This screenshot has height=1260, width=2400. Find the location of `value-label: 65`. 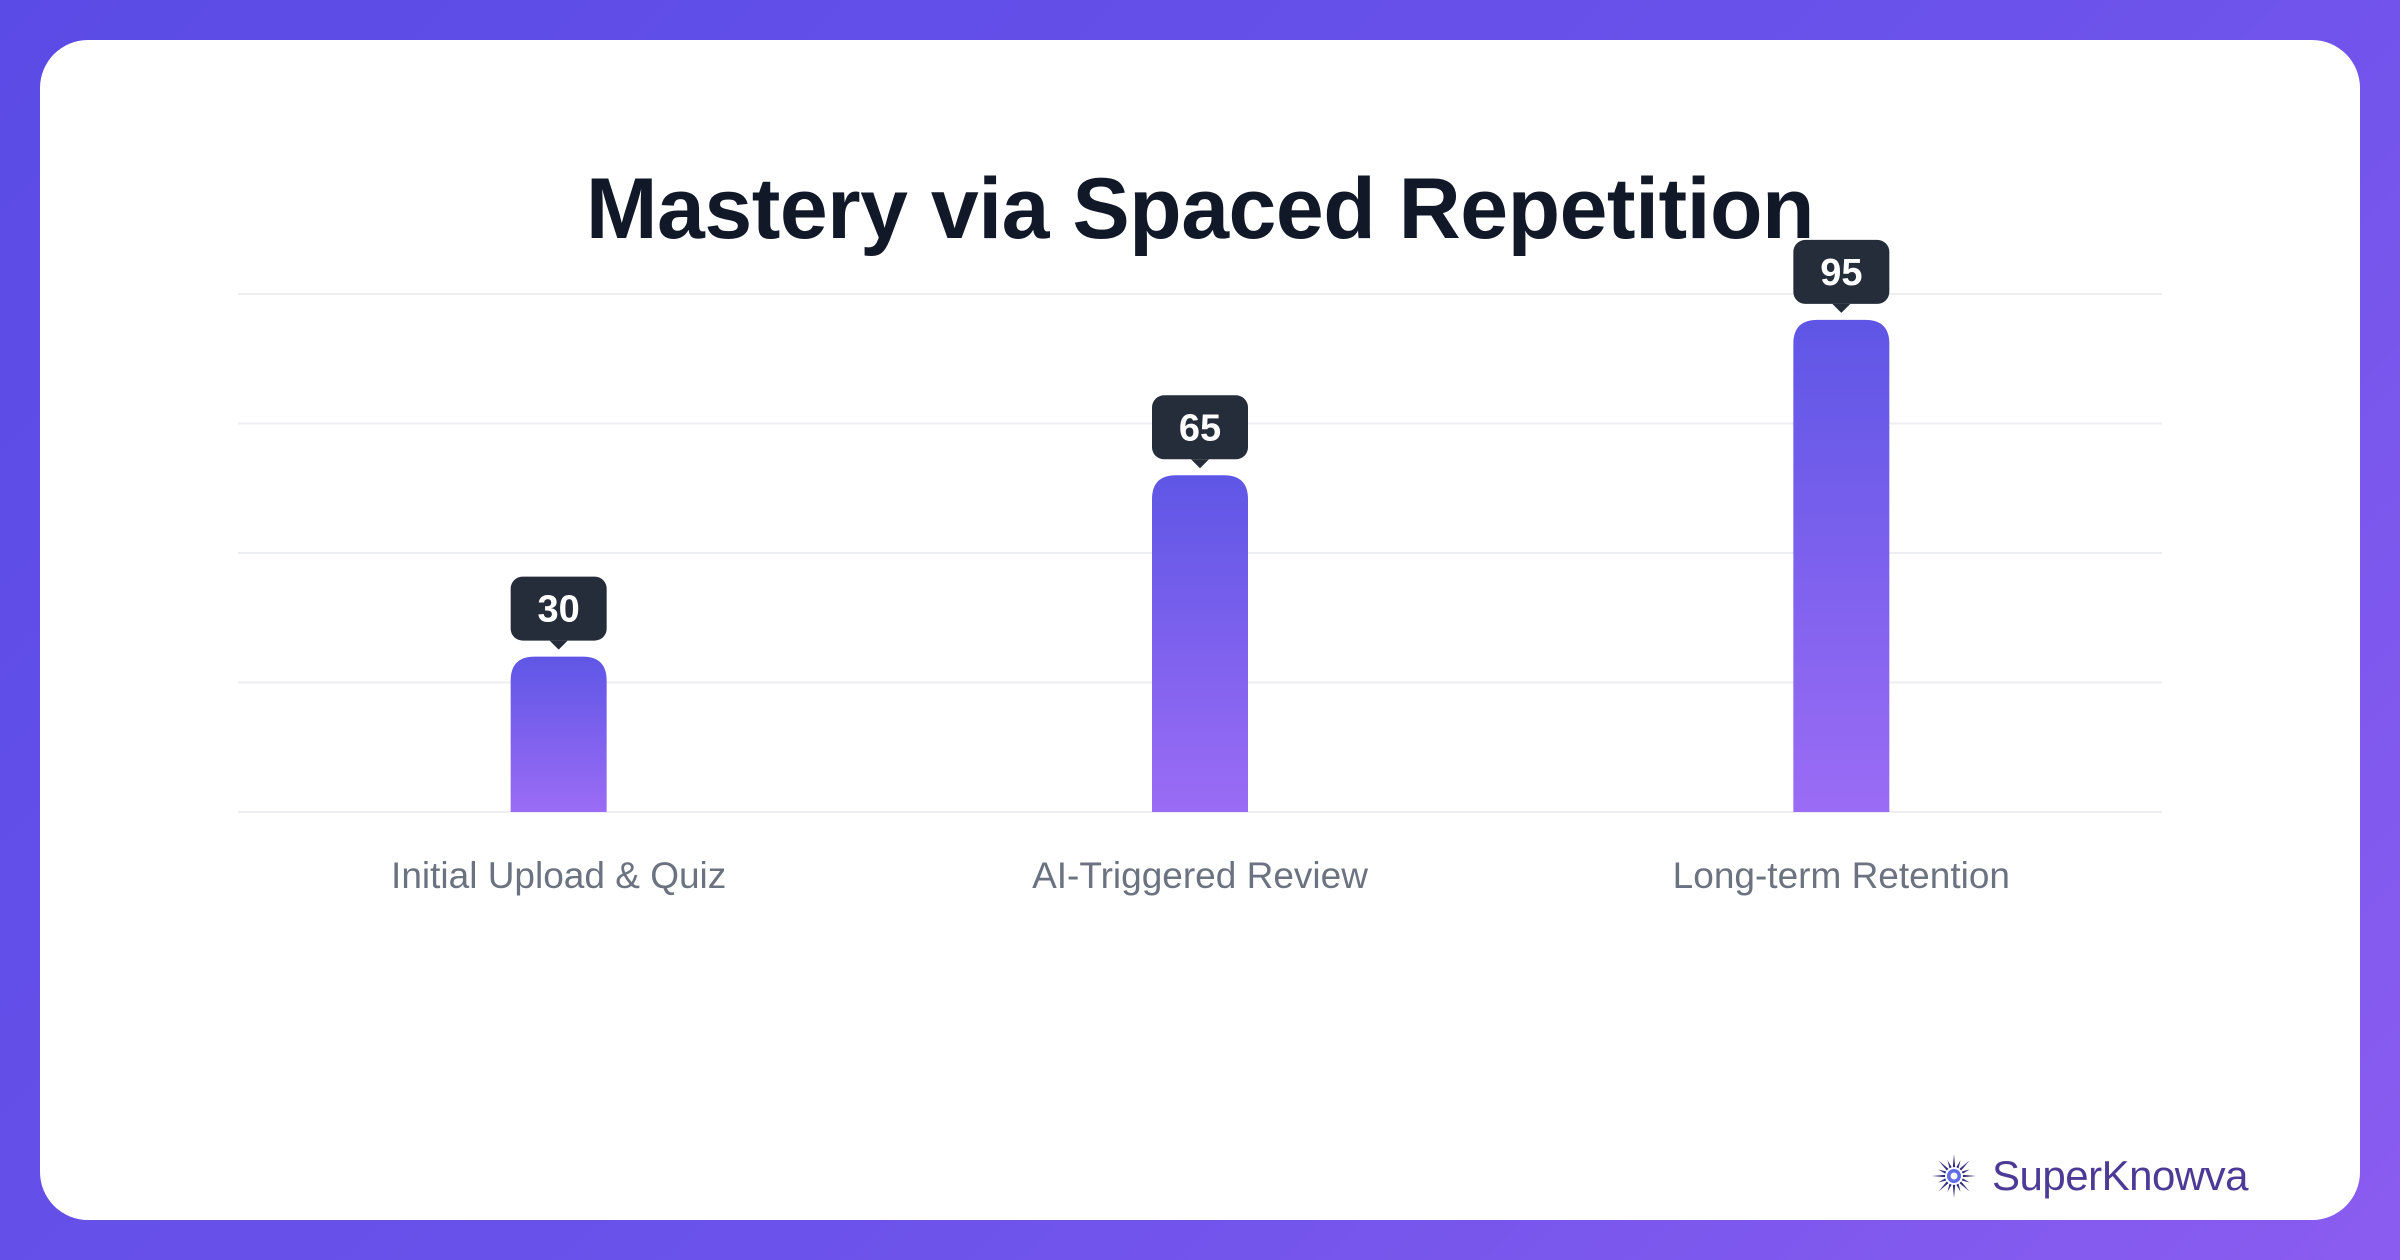

value-label: 65 is located at coordinates (1200, 428).